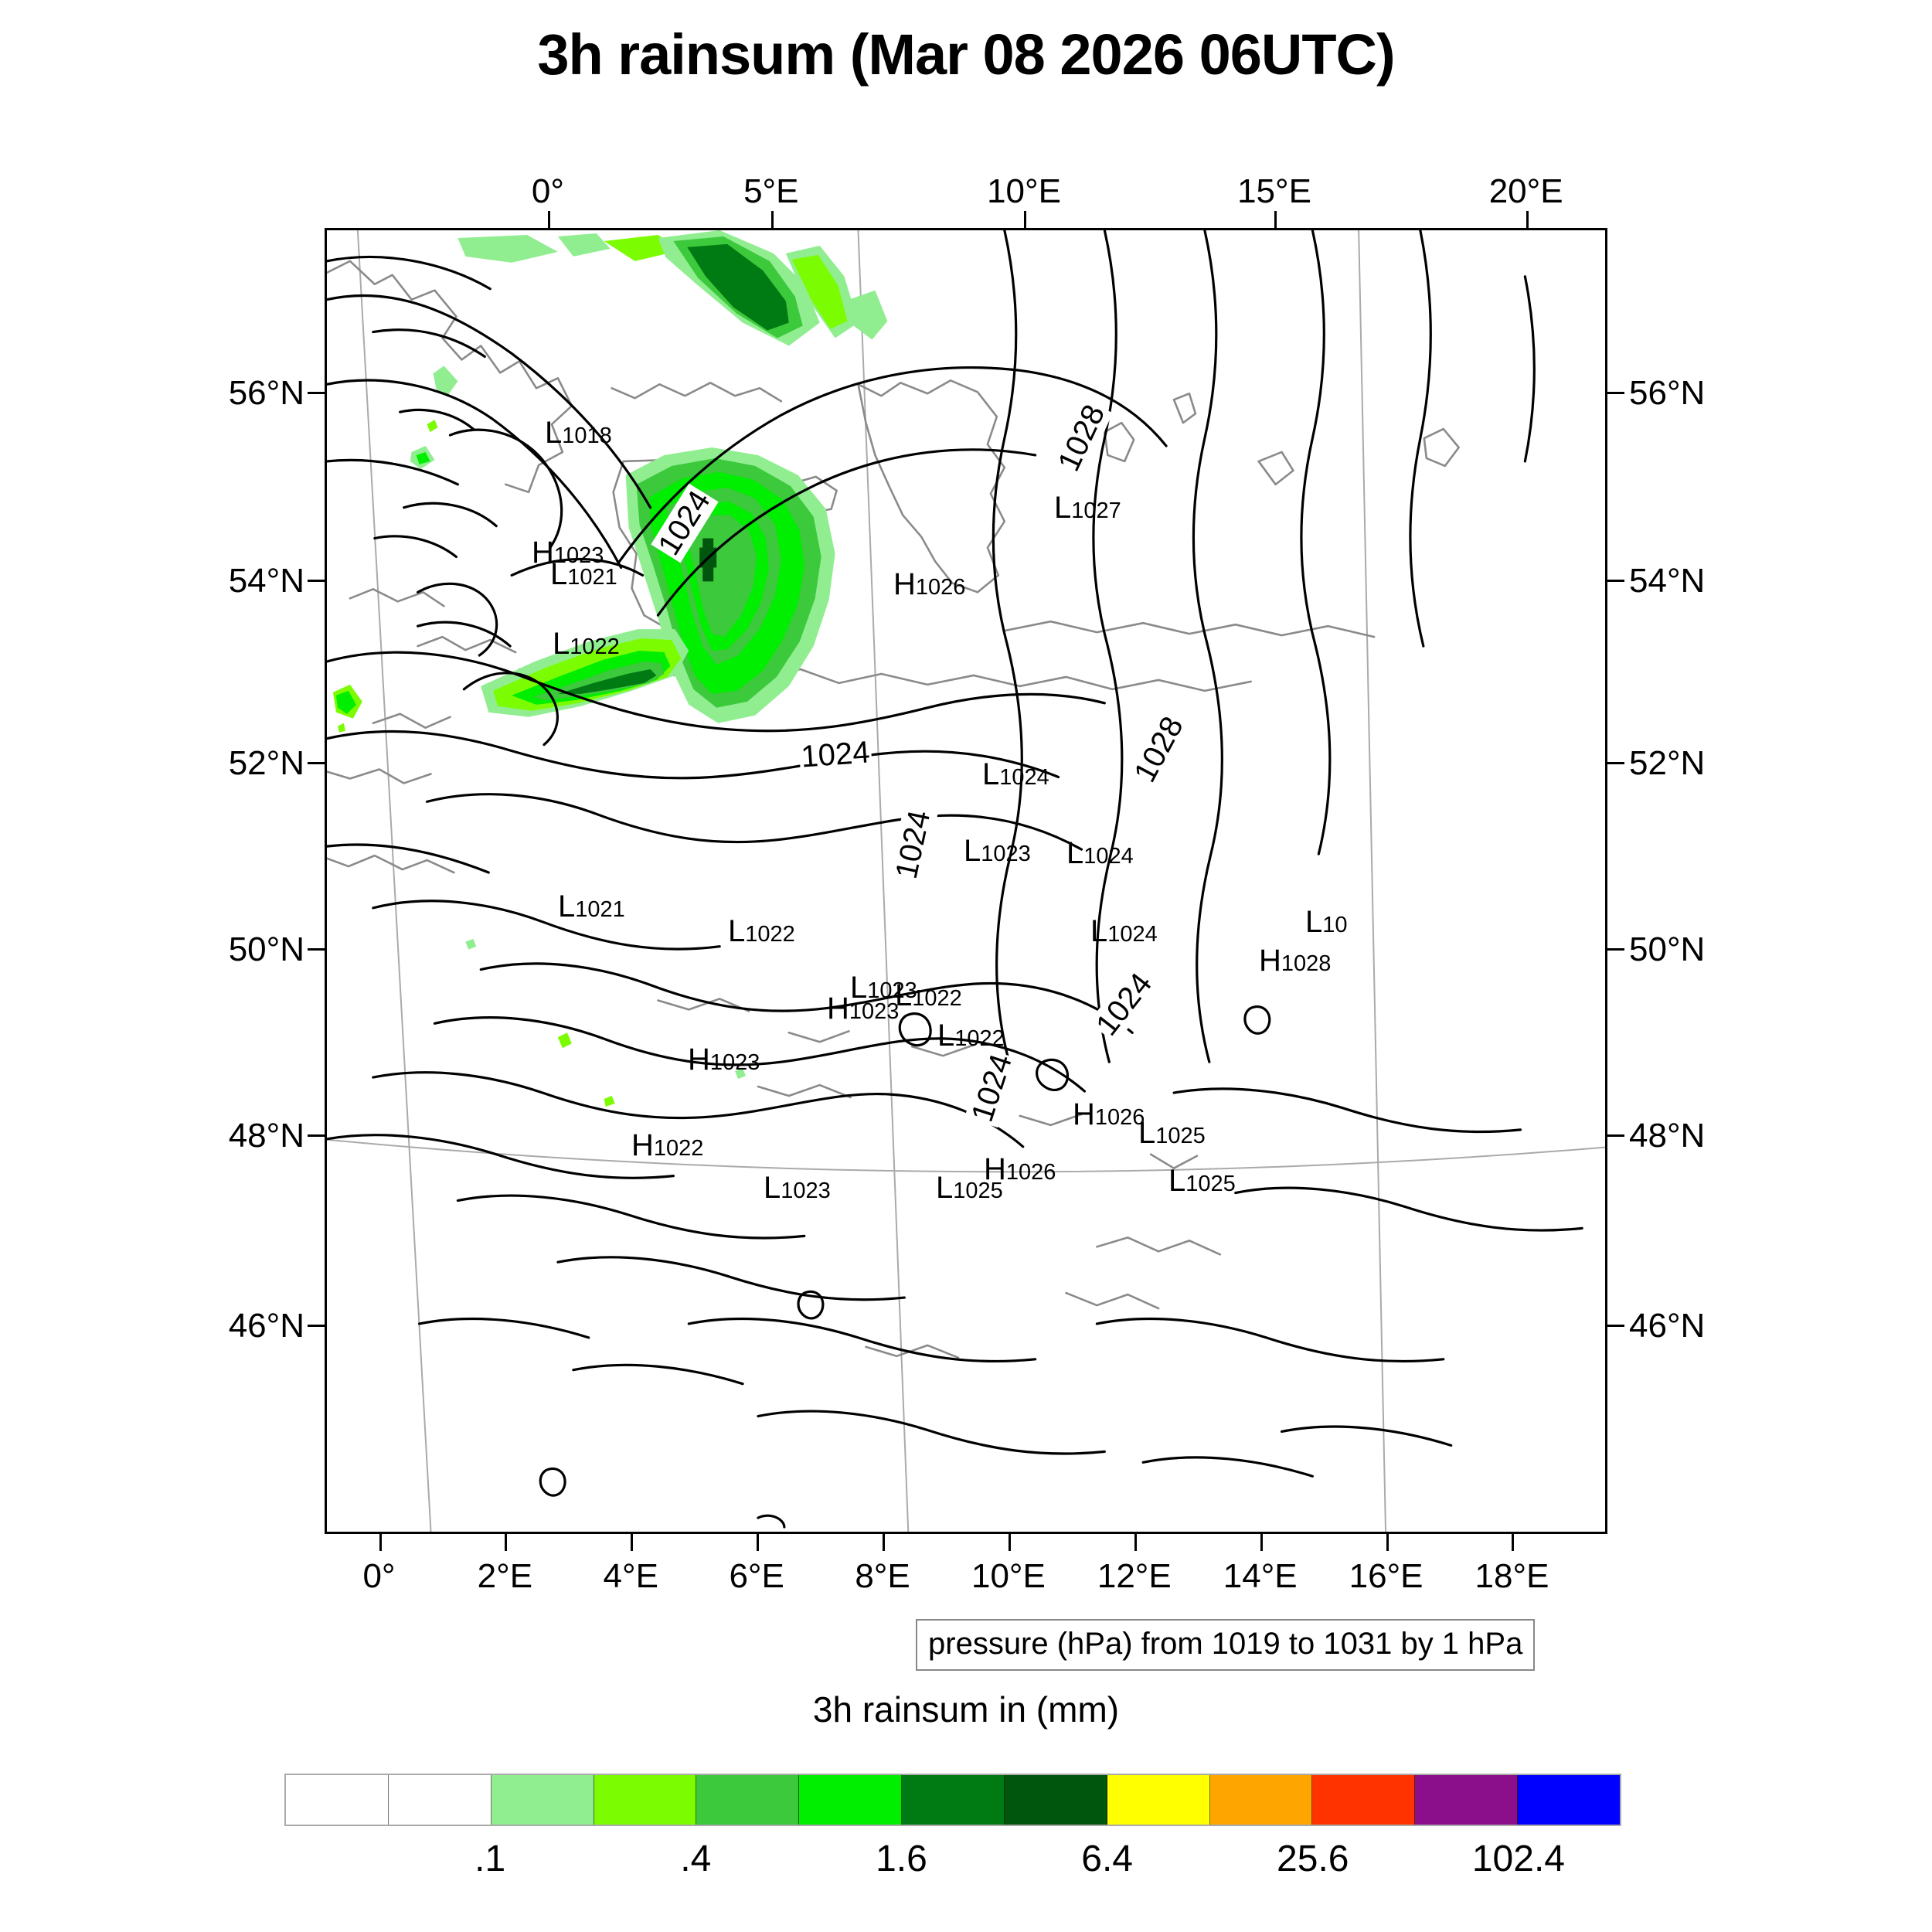 The image size is (1932, 1932). What do you see at coordinates (1668, 392) in the screenshot?
I see `right-tick-label: 56°N` at bounding box center [1668, 392].